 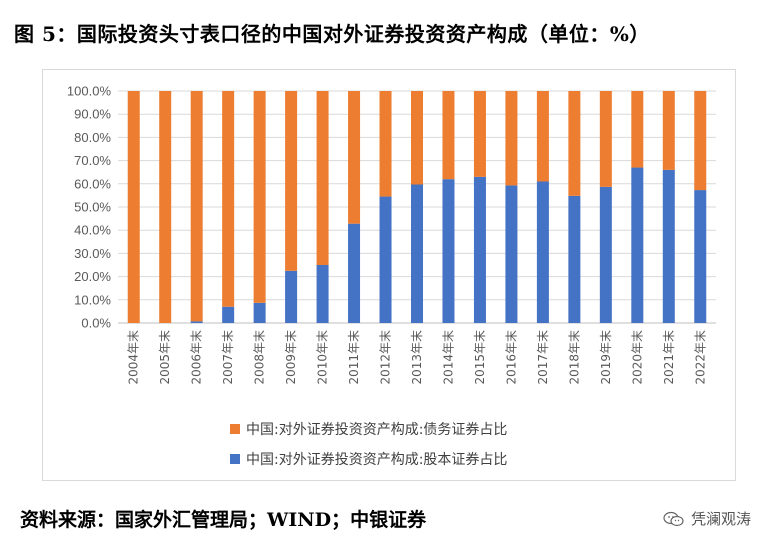 What do you see at coordinates (417, 357) in the screenshot?
I see `x-tick-label: 2013年末` at bounding box center [417, 357].